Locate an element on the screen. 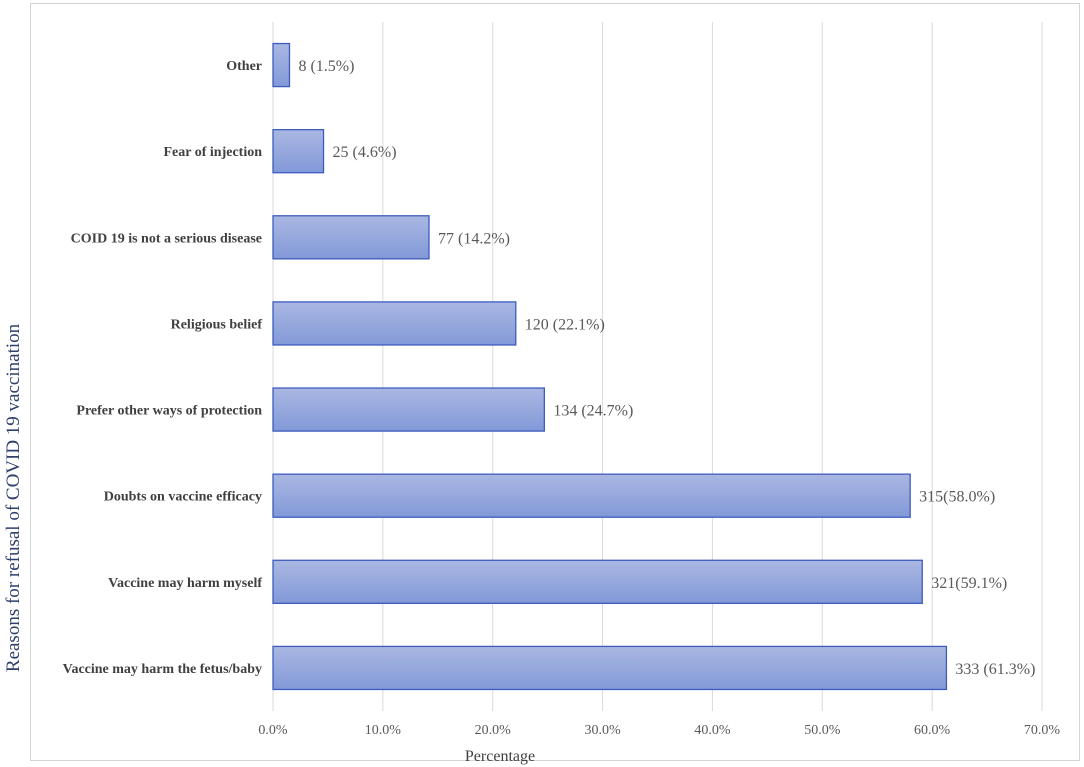 The height and width of the screenshot is (767, 1084). category-label: Prefer other ways of protection is located at coordinates (169, 411).